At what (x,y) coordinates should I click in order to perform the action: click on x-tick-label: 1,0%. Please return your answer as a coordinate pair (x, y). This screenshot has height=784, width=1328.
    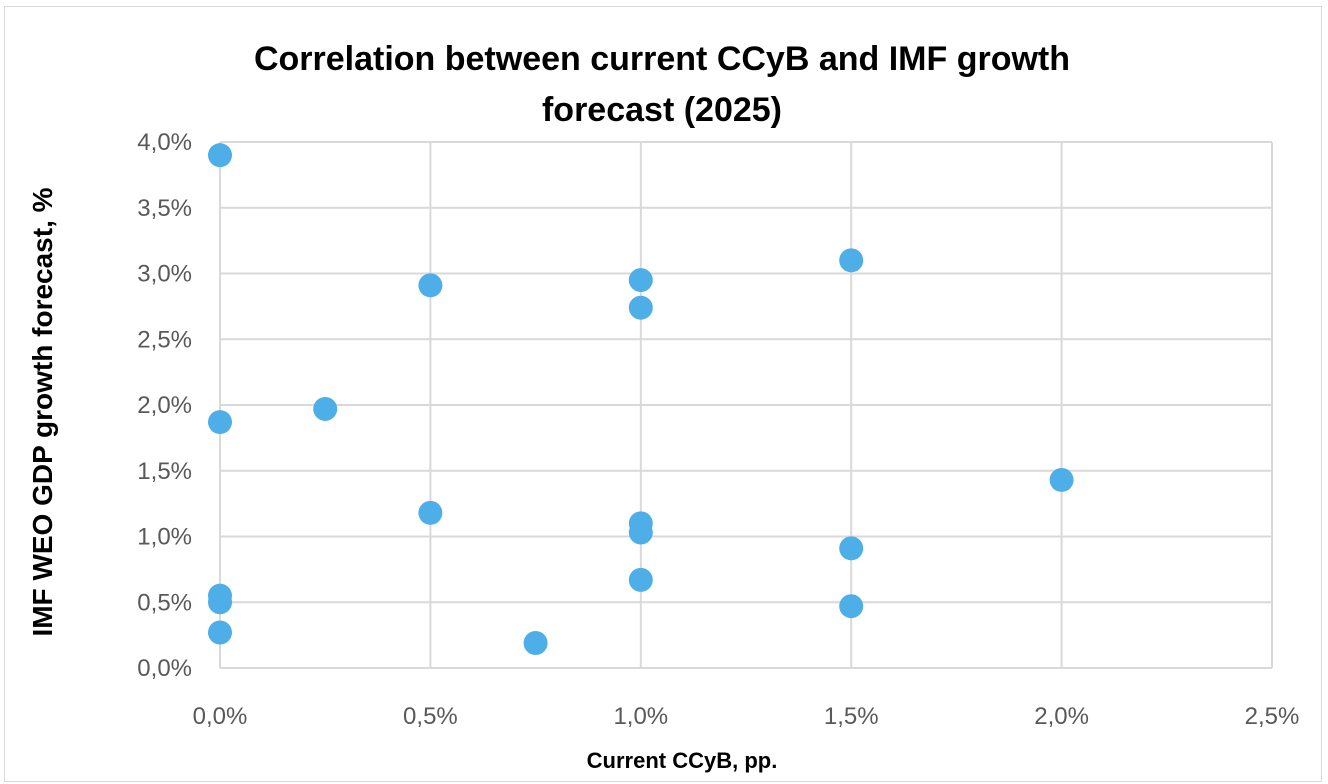
    Looking at the image, I should click on (640, 716).